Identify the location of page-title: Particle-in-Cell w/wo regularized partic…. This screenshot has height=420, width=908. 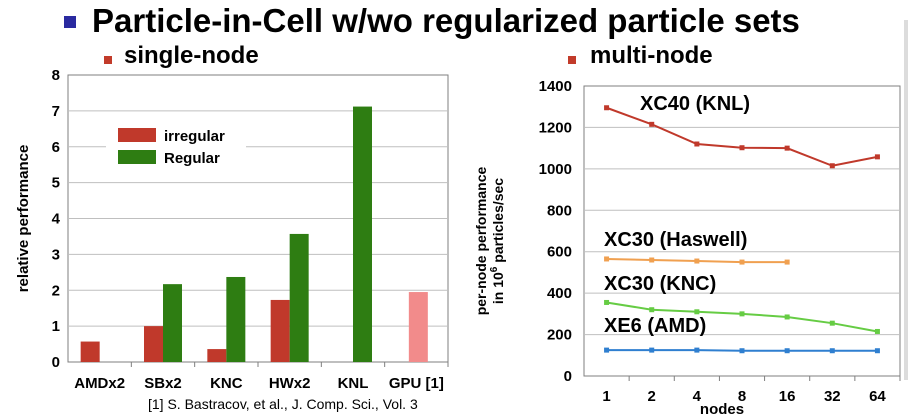
(446, 20).